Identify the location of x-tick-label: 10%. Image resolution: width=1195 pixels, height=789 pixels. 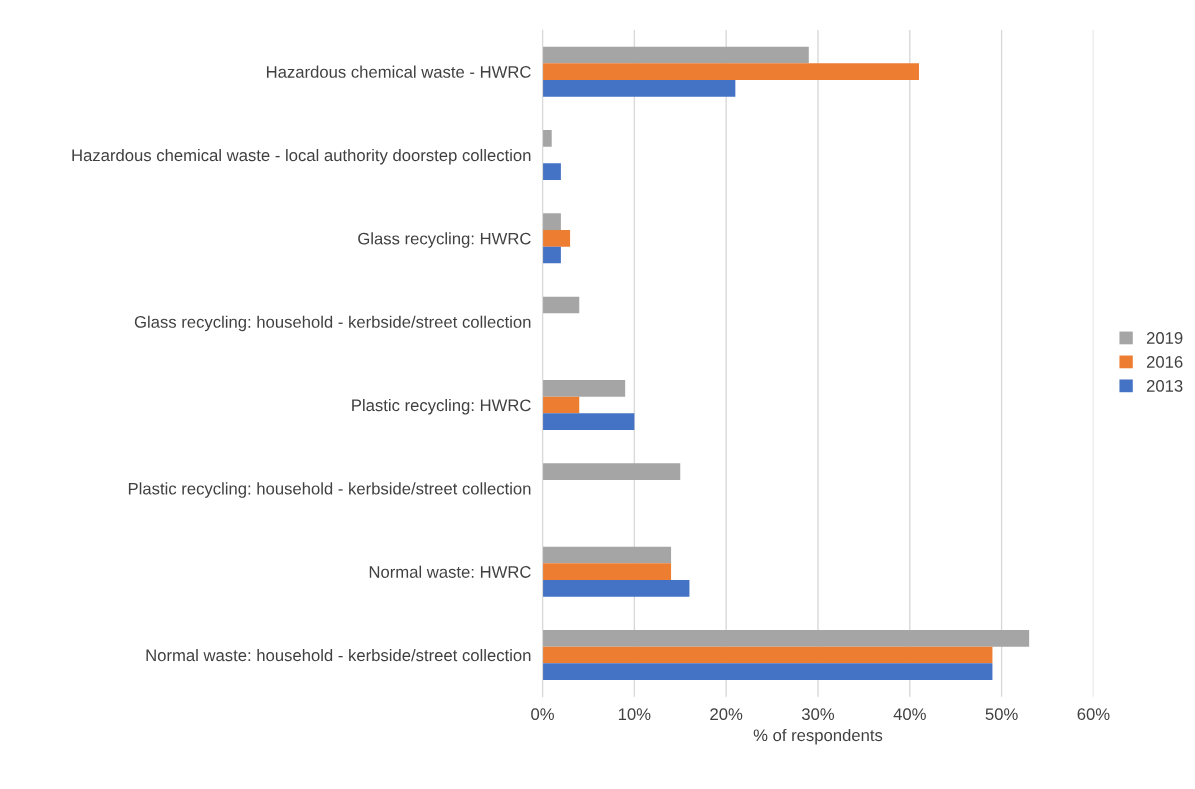
(634, 714).